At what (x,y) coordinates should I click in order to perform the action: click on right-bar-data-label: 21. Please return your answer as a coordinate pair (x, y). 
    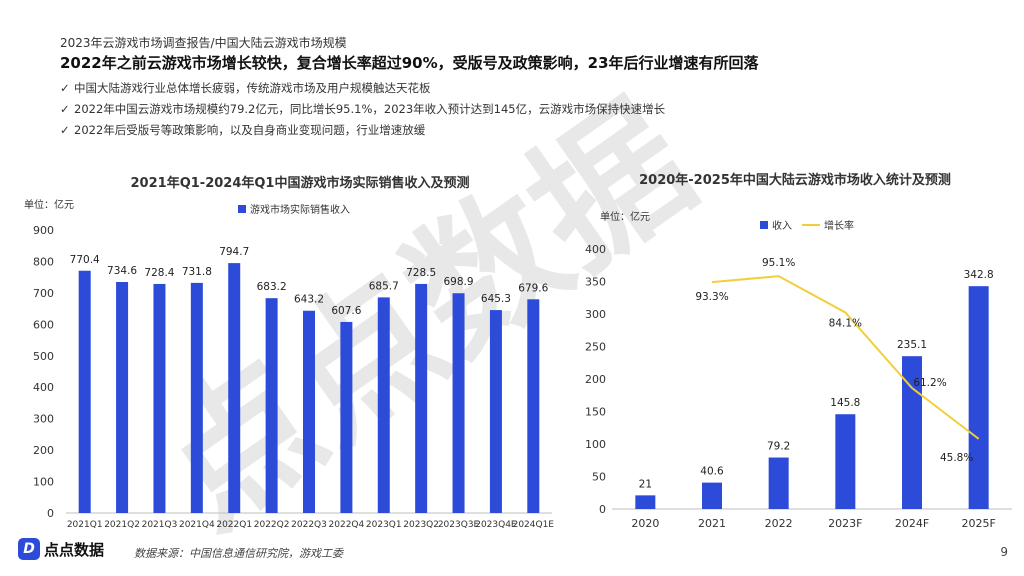
    Looking at the image, I should click on (645, 484).